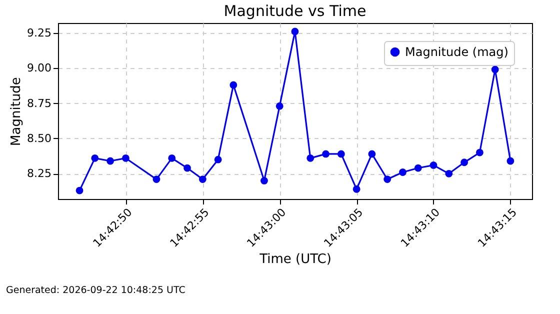 The width and height of the screenshot is (560, 314). I want to click on y-tick-label: 9.00, so click(39, 68).